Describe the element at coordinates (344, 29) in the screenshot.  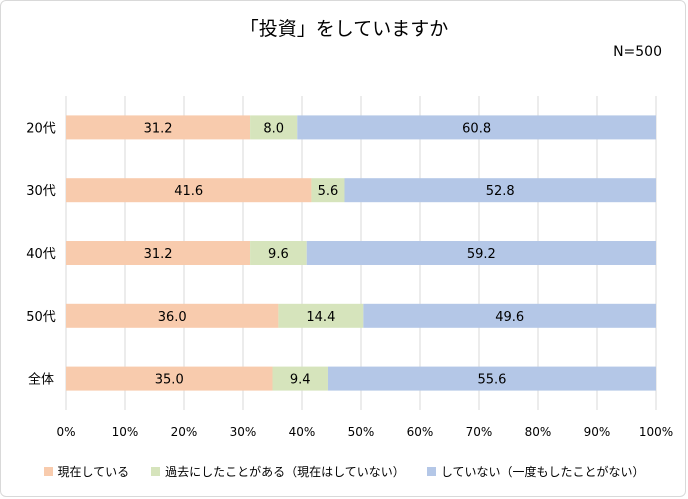
I see `chart-title: 「投資」をしていますか` at that location.